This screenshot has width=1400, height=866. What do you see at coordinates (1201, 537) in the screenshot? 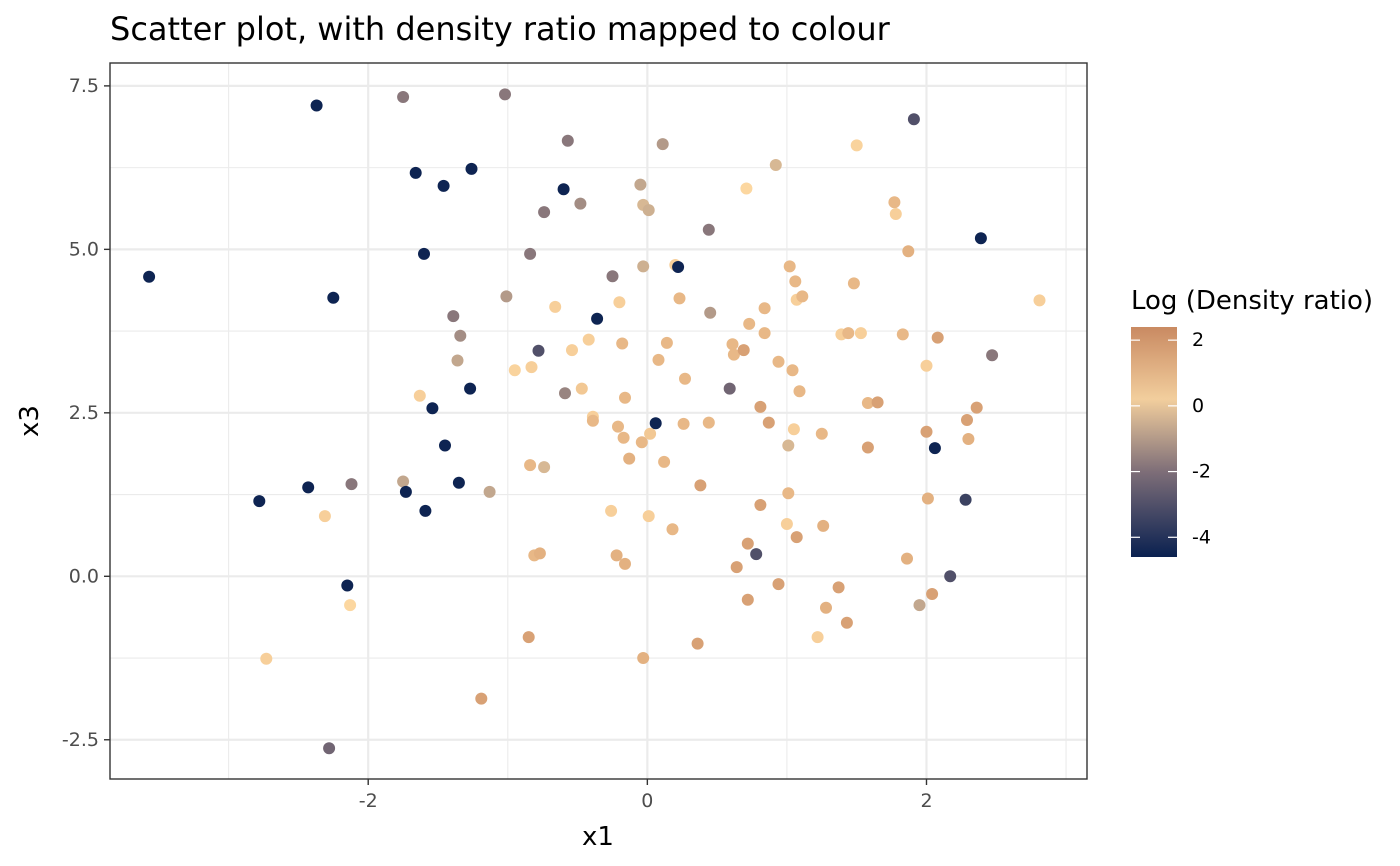
I see `legend-label-neg4: -4` at bounding box center [1201, 537].